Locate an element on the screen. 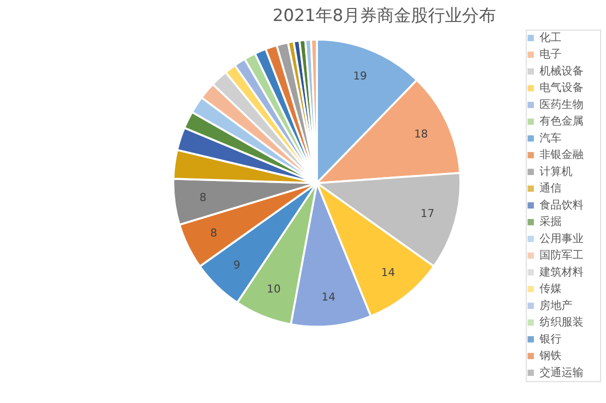 The width and height of the screenshot is (606, 403). legend-label: 建筑材料 is located at coordinates (561, 271).